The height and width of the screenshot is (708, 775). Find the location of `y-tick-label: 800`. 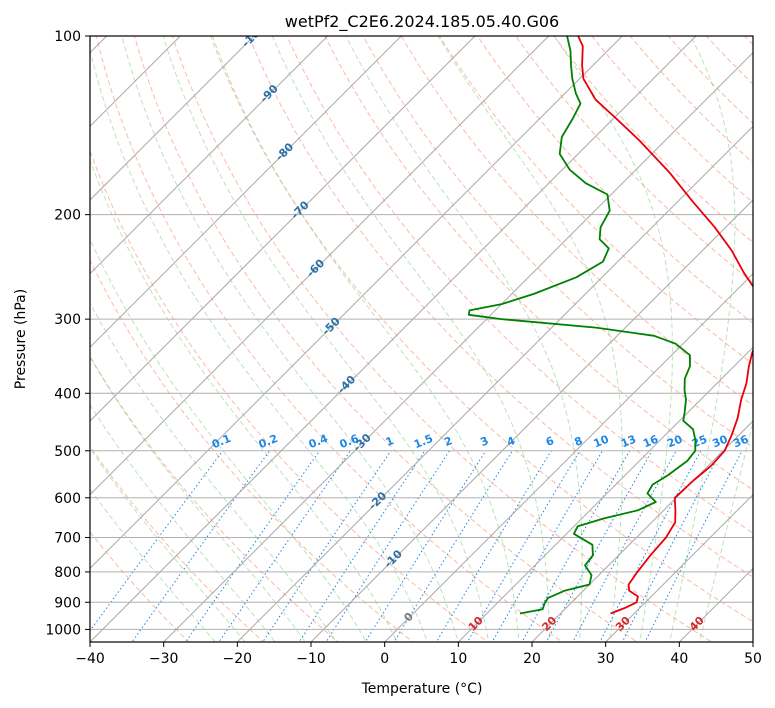

y-tick-label: 800 is located at coordinates (67, 573).